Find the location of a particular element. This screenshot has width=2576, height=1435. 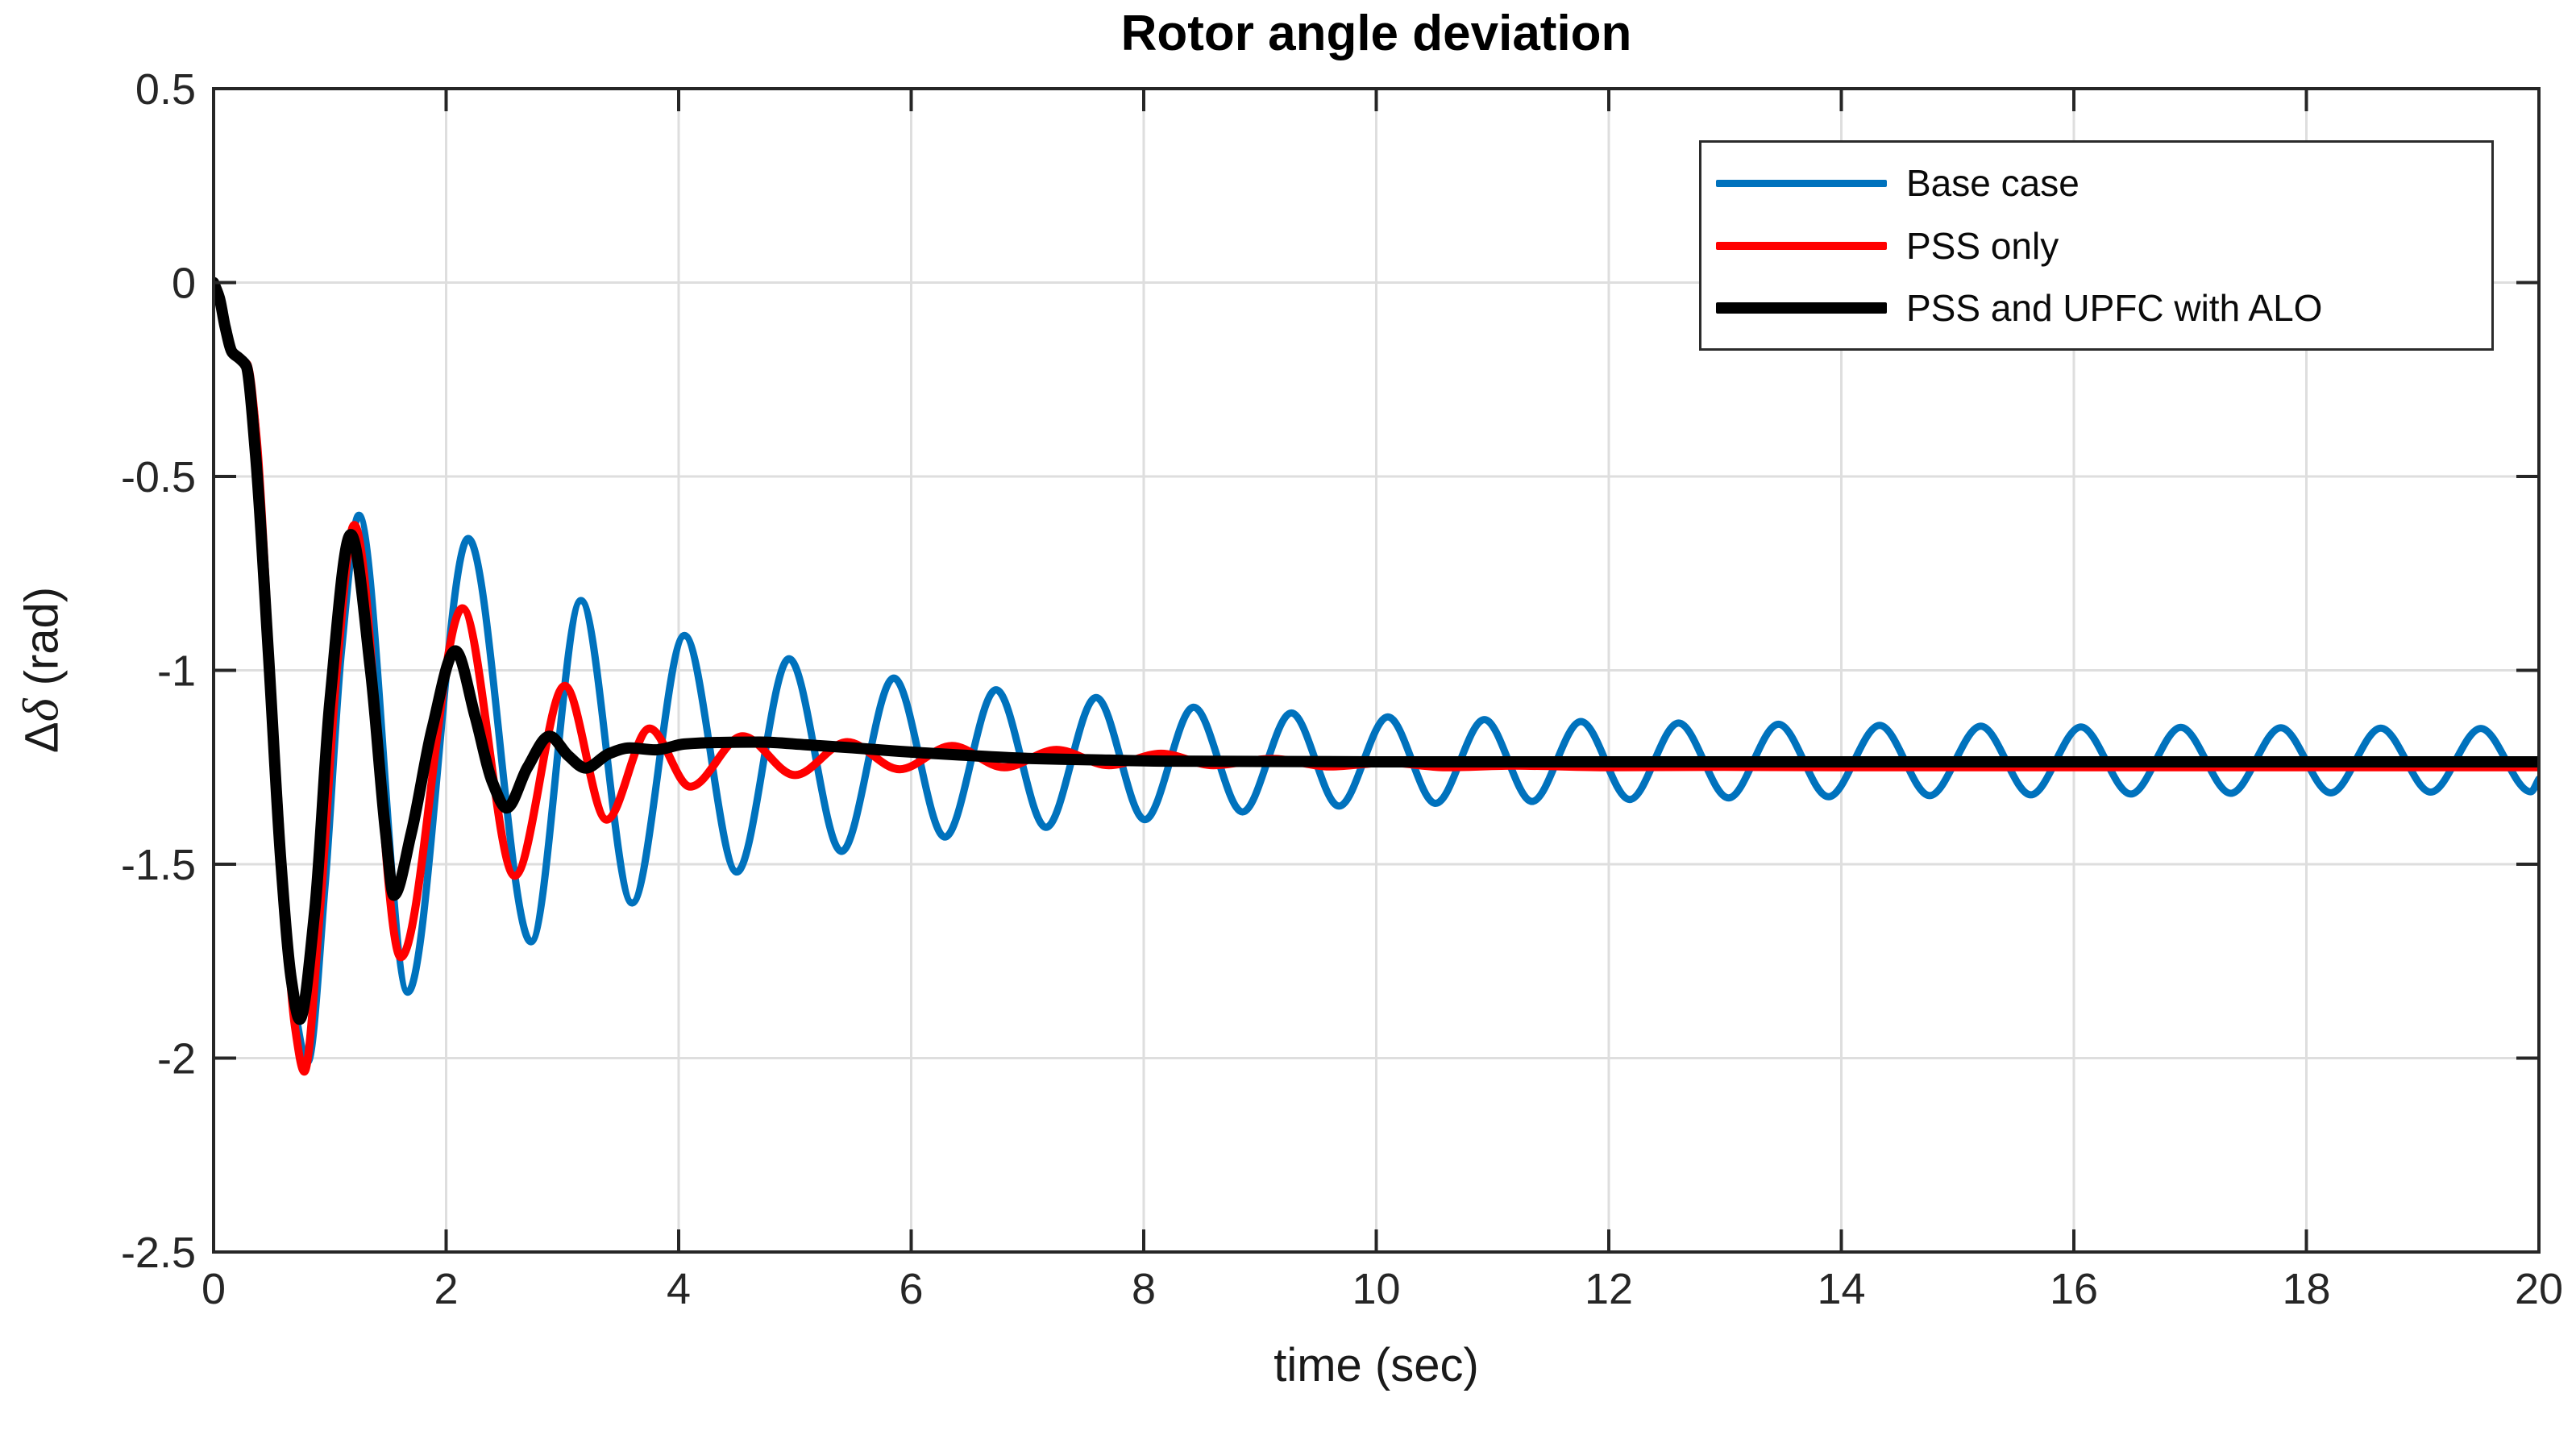

y-axis-label-unit: (rad) is located at coordinates (42, 642).